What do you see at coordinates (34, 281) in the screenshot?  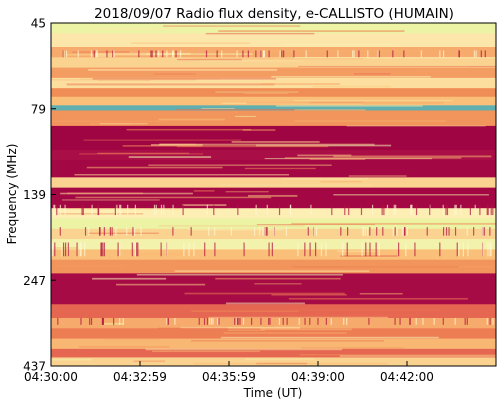 I see `y-tick-label: 247` at bounding box center [34, 281].